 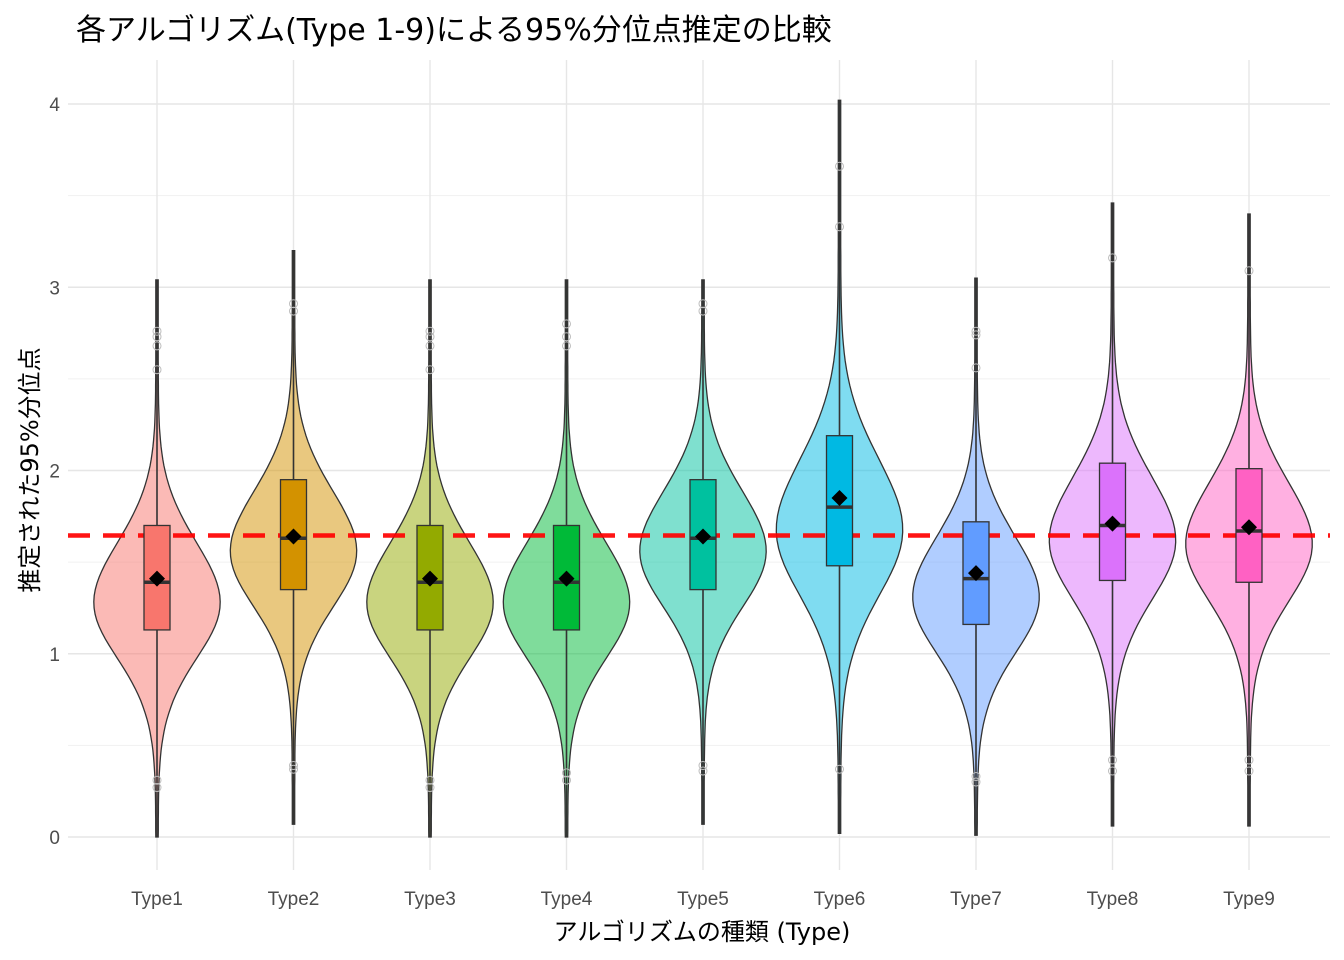 I want to click on y-tick-label: 4, so click(x=54, y=105).